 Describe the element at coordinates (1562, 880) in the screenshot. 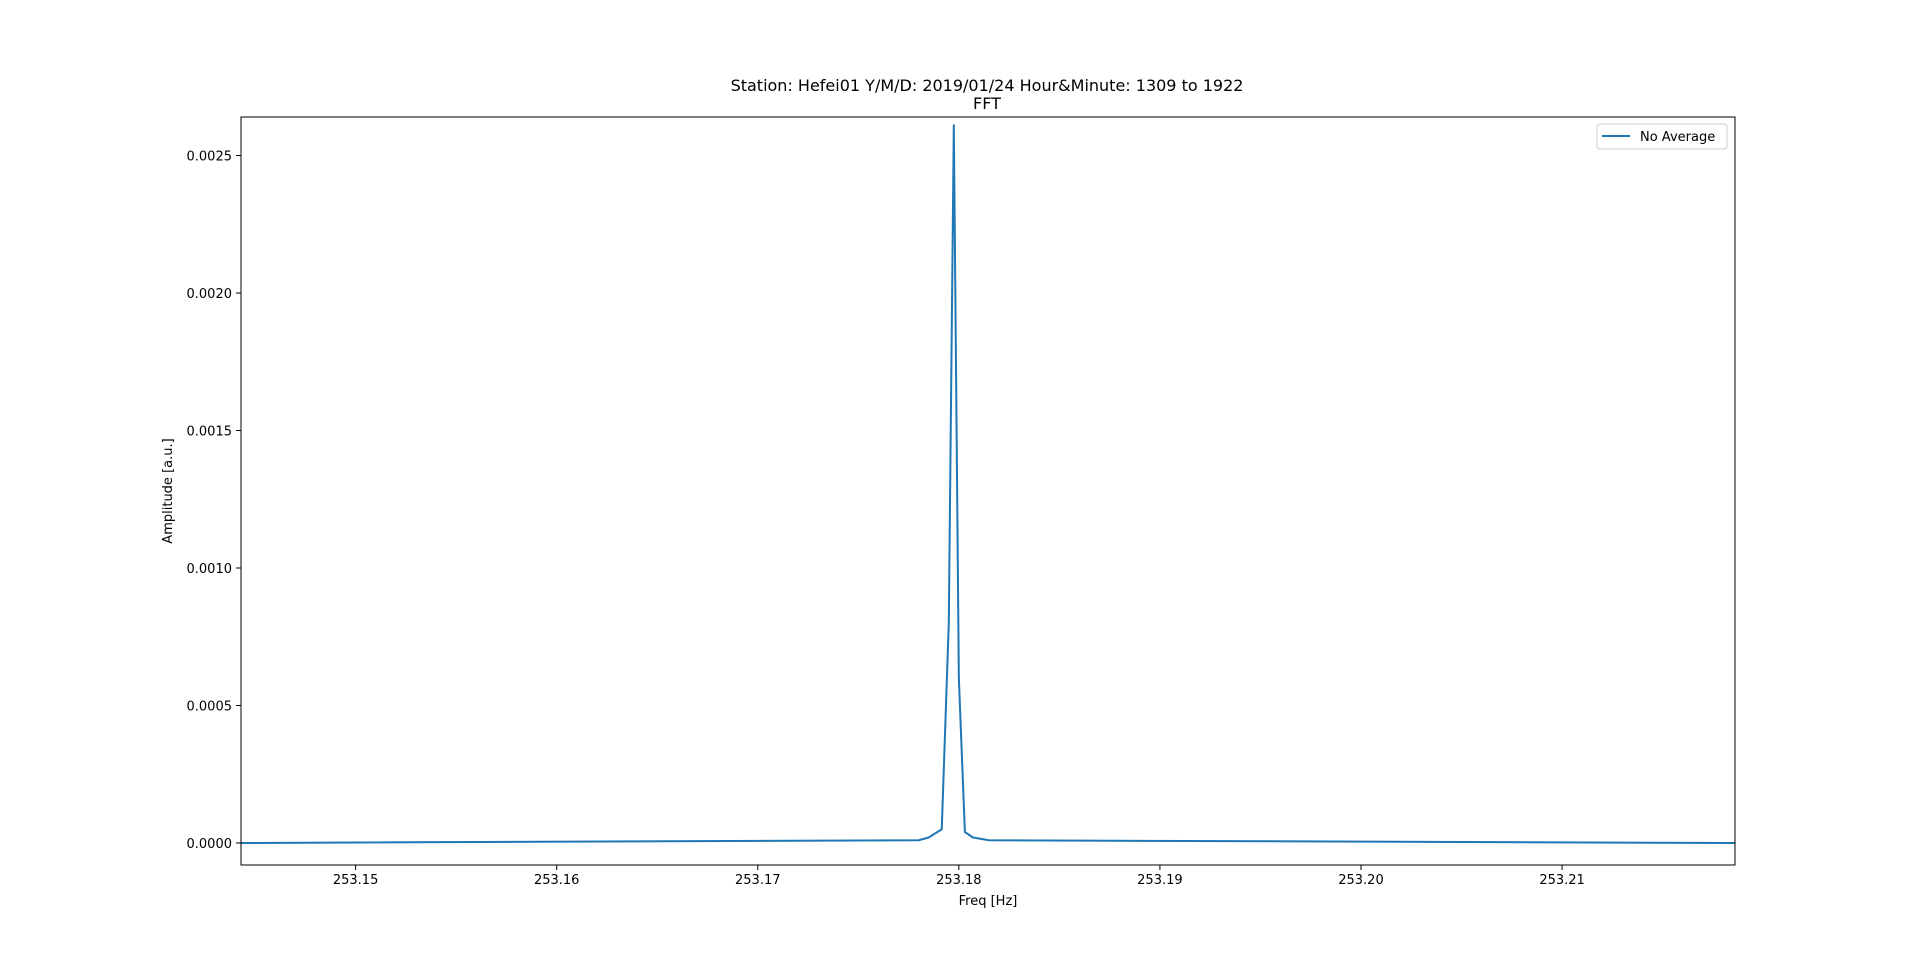

I see `x-tick-label: 253.21` at that location.